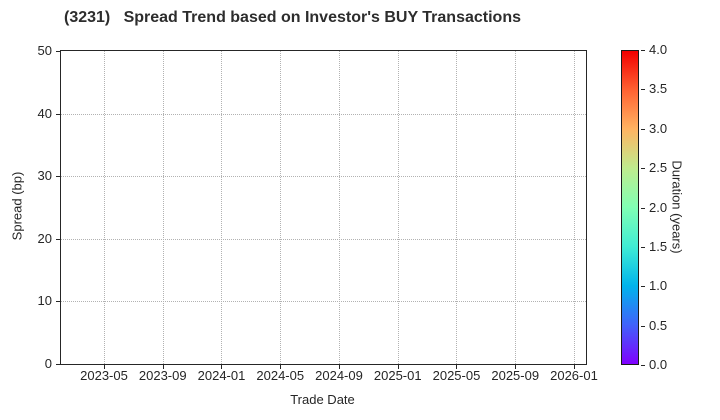 This screenshot has width=720, height=420. I want to click on y-tick-label: 10, so click(44, 301).